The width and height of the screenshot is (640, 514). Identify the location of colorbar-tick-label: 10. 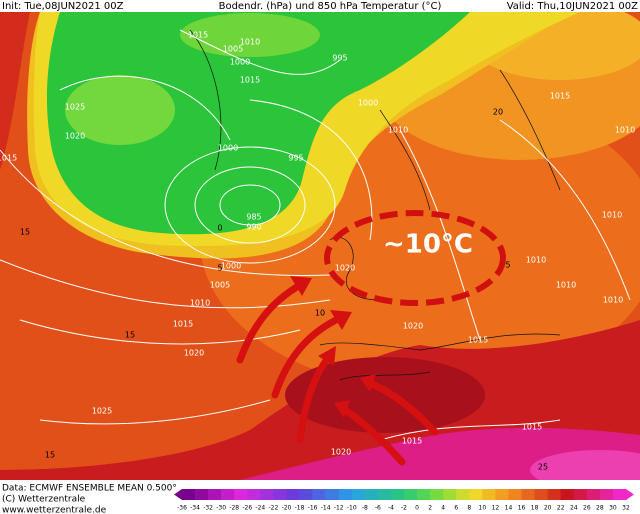
(483, 508).